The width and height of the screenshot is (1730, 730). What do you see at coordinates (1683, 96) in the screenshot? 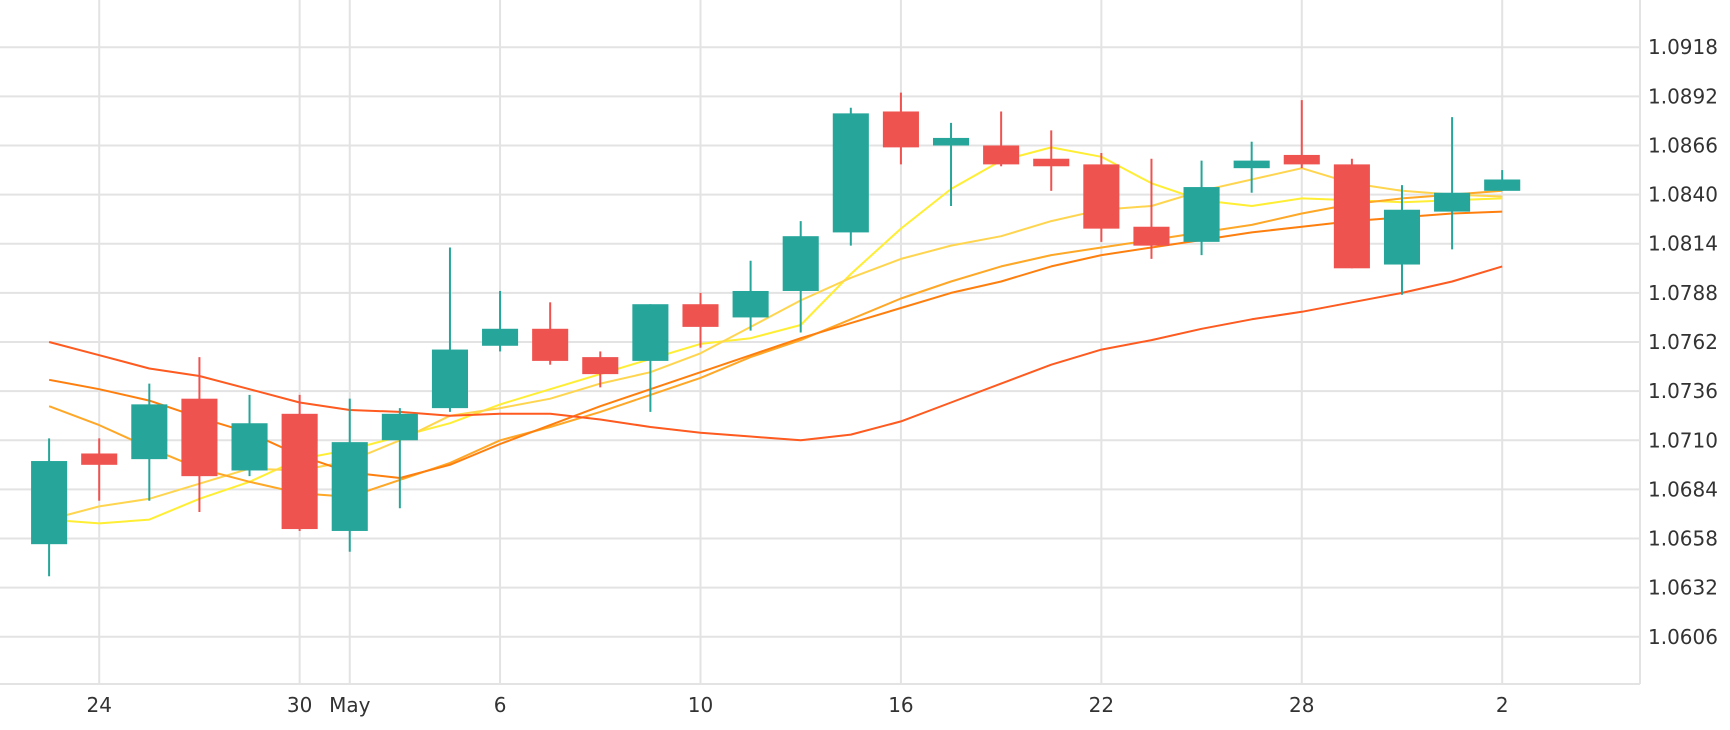
I see `y-tick-label: 1.0892` at bounding box center [1683, 96].